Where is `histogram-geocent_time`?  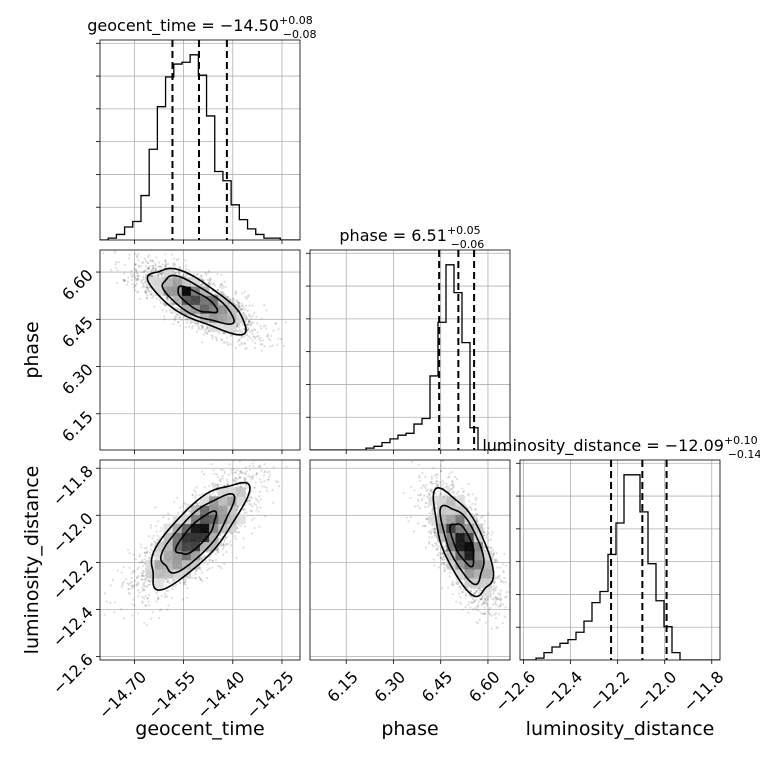 histogram-geocent_time is located at coordinates (200, 147).